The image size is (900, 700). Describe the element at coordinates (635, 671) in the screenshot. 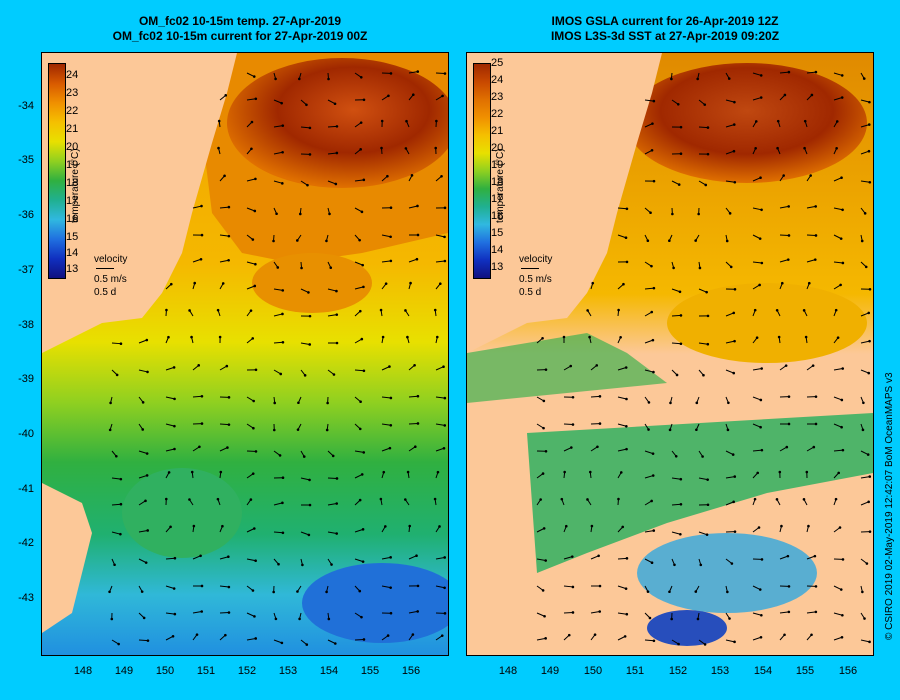

I see `lon-tick: 151` at that location.